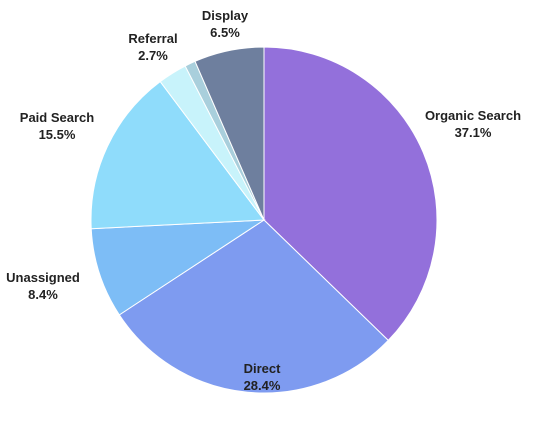  I want to click on slice-label-percent: 8.4%, so click(43, 294).